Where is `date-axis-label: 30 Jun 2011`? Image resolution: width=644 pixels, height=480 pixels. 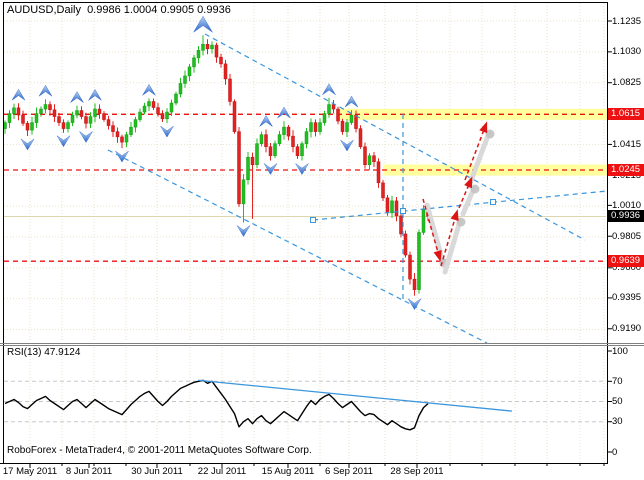 date-axis-label: 30 Jun 2011 is located at coordinates (157, 471).